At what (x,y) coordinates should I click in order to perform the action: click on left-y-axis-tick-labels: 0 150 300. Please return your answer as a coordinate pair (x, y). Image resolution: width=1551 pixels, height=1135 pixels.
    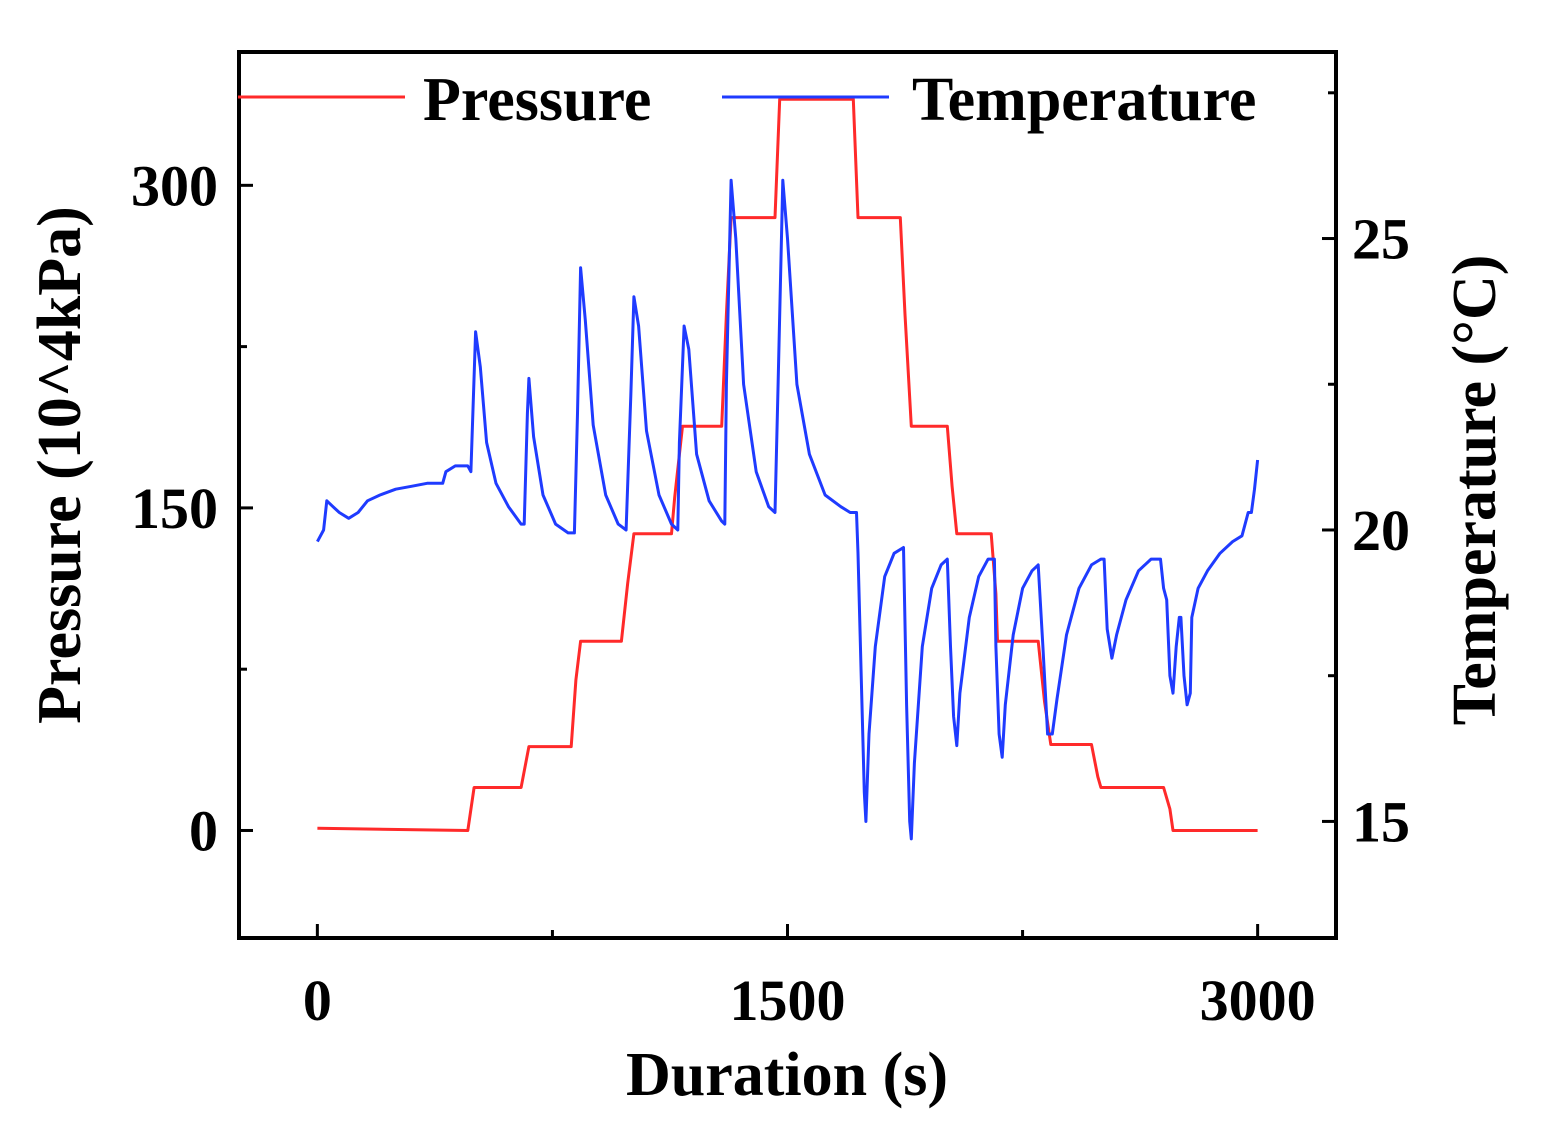
    Looking at the image, I should click on (174, 508).